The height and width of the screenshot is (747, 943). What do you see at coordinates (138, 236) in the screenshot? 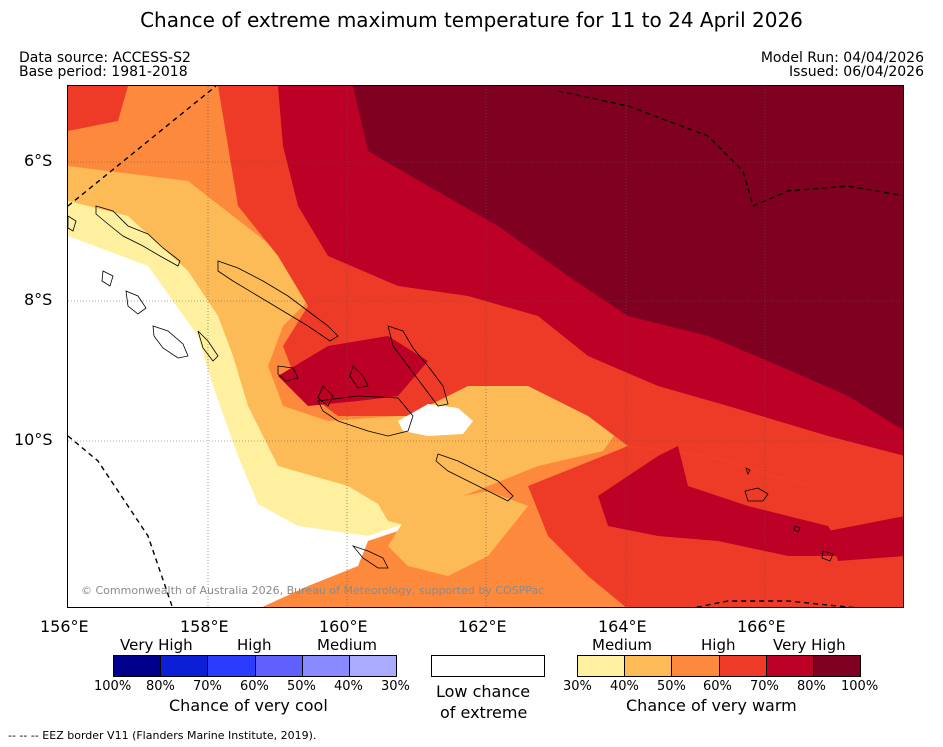
I see `bougainville-coast` at bounding box center [138, 236].